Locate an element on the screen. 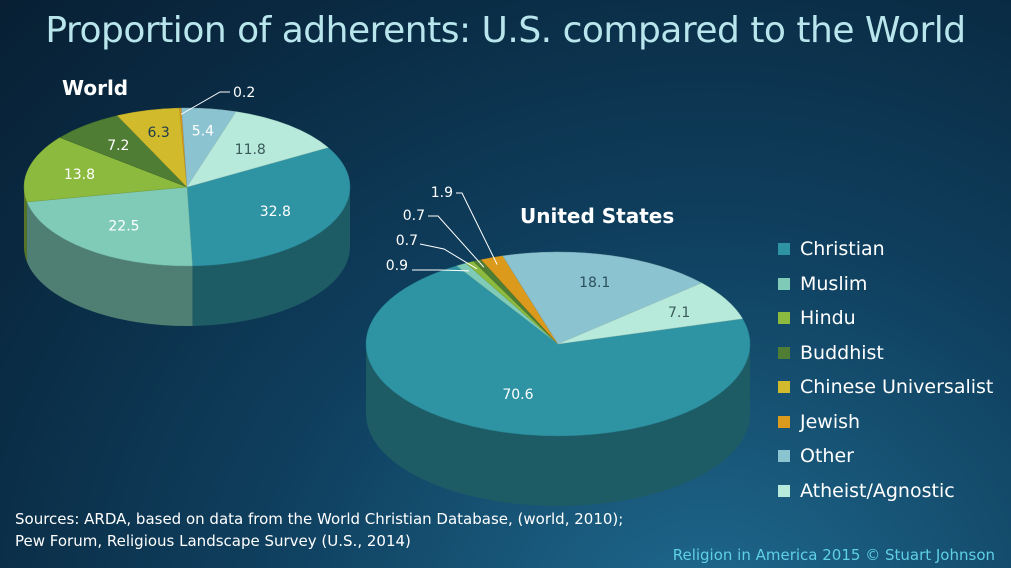 The height and width of the screenshot is (568, 1011). data-label-other: 5.4 is located at coordinates (203, 132).